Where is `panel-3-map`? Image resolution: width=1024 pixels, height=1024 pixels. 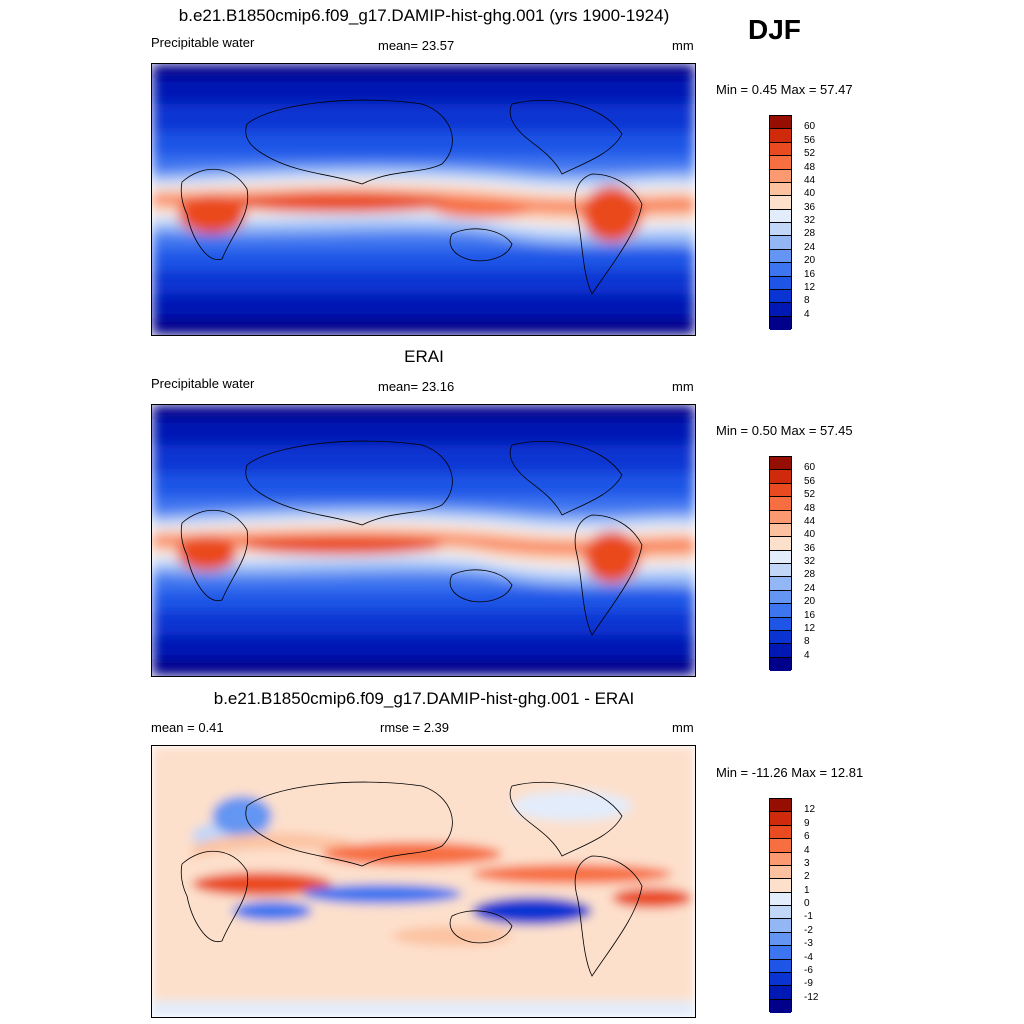 panel-3-map is located at coordinates (423, 881).